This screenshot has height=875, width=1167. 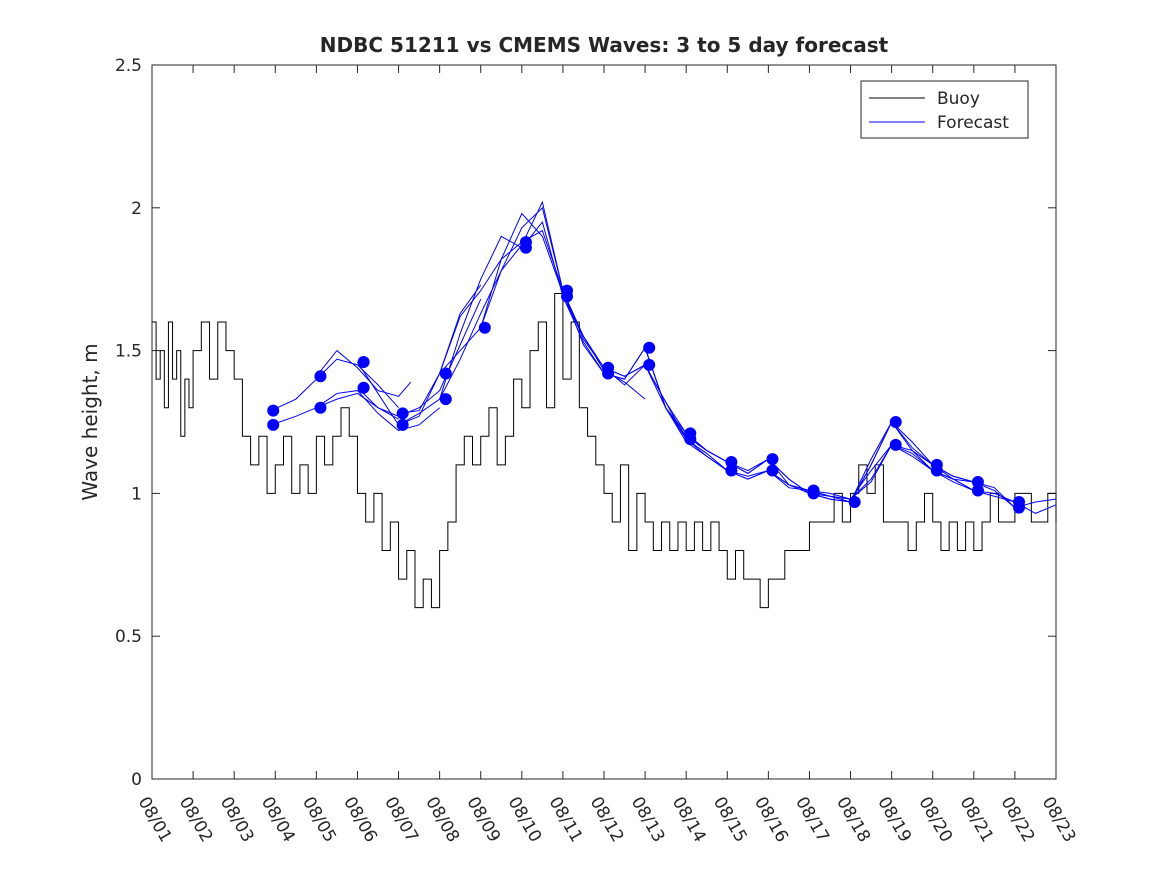 What do you see at coordinates (607, 820) in the screenshot?
I see `x-tick-label: 08/12` at bounding box center [607, 820].